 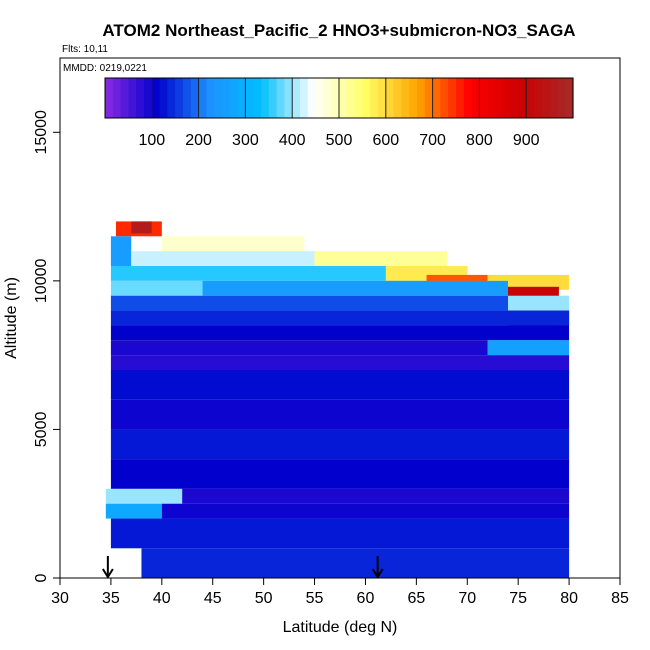 I want to click on colorbar: 100 200 300 400 500 600 700 800 900, so click(x=339, y=113).